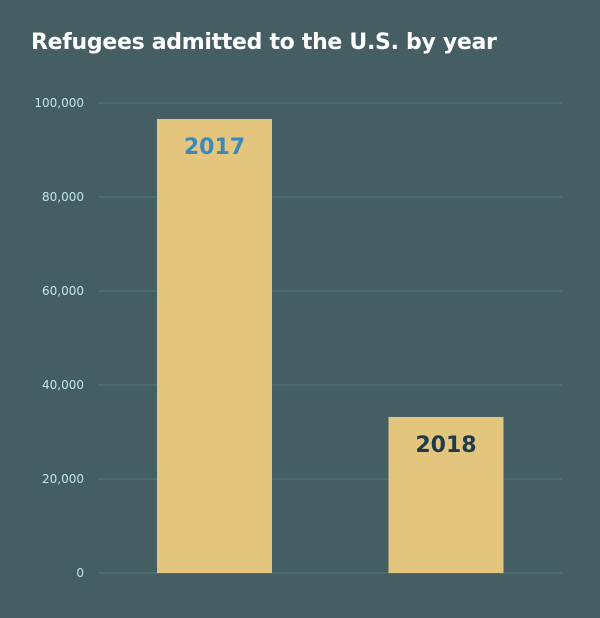 This screenshot has width=600, height=618. Describe the element at coordinates (63, 291) in the screenshot. I see `y-tick-label: 60,000` at that location.